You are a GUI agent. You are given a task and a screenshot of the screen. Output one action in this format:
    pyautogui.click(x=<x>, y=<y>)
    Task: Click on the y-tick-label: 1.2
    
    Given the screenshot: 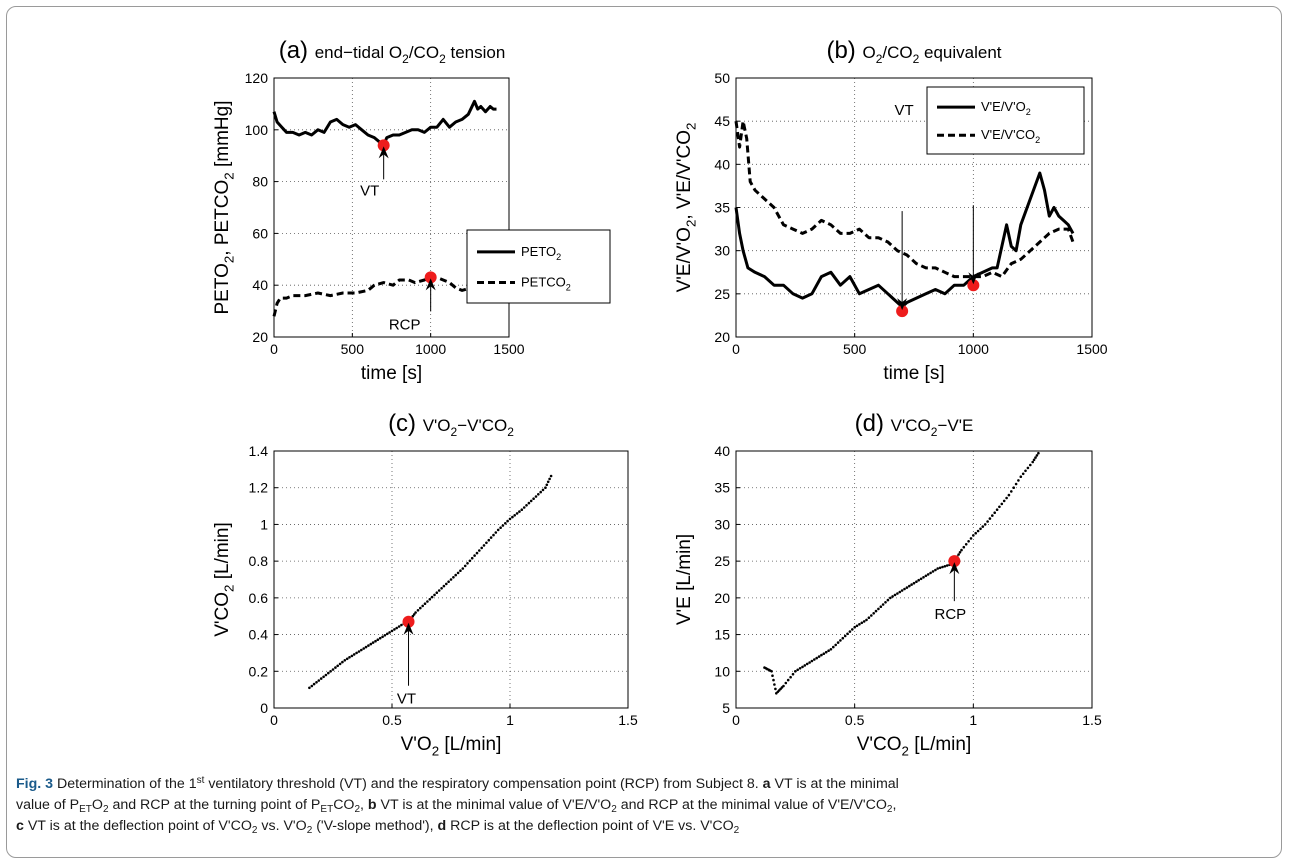 What is the action you would take?
    pyautogui.click(x=259, y=488)
    